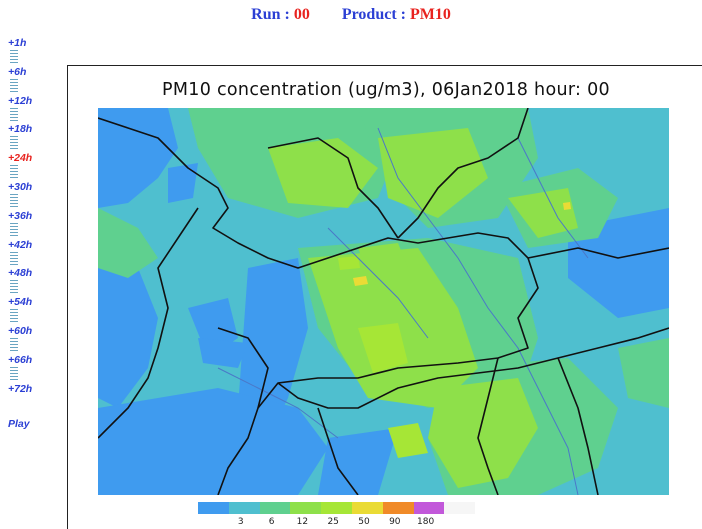 This screenshot has height=529, width=702. Describe the element at coordinates (20, 331) in the screenshot. I see `timeline-step: +60h` at that location.